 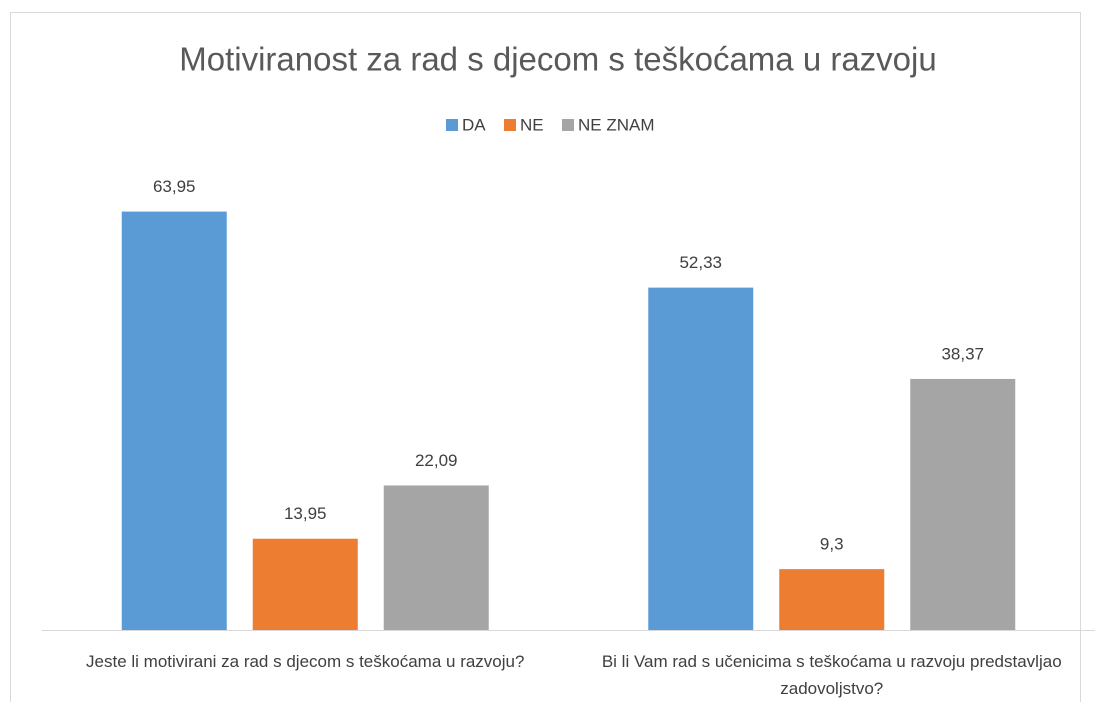 I want to click on legend-label: NE ZNAM, so click(x=616, y=124).